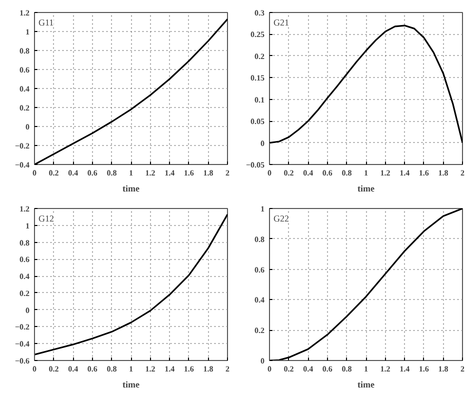 The width and height of the screenshot is (474, 396). What do you see at coordinates (46, 23) in the screenshot?
I see `annotation: G11` at bounding box center [46, 23].